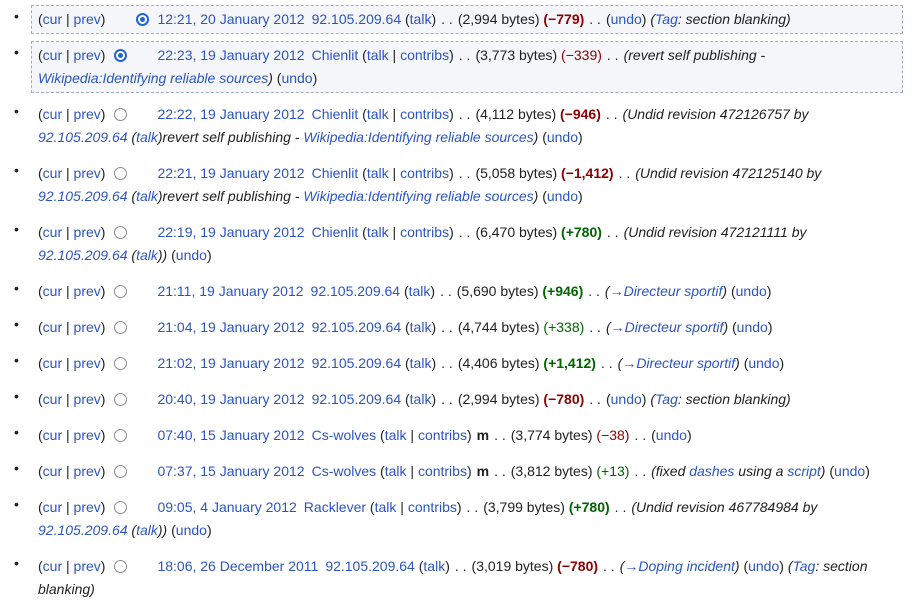 This screenshot has height=604, width=923. What do you see at coordinates (231, 435) in the screenshot?
I see `revision-timestamp-link: 07:40, 15 January 2012` at bounding box center [231, 435].